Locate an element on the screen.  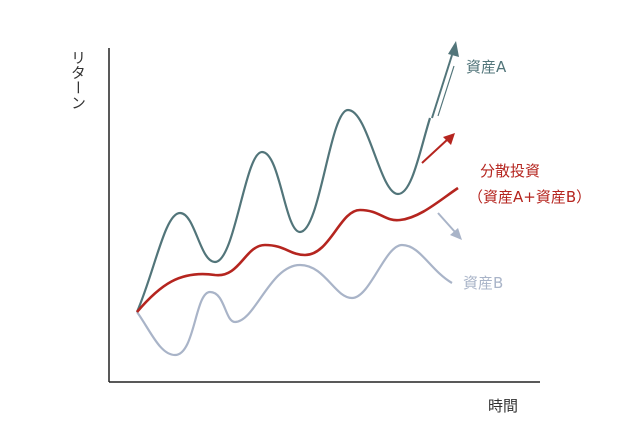
asset-a-arrowhead is located at coordinates (453, 49).